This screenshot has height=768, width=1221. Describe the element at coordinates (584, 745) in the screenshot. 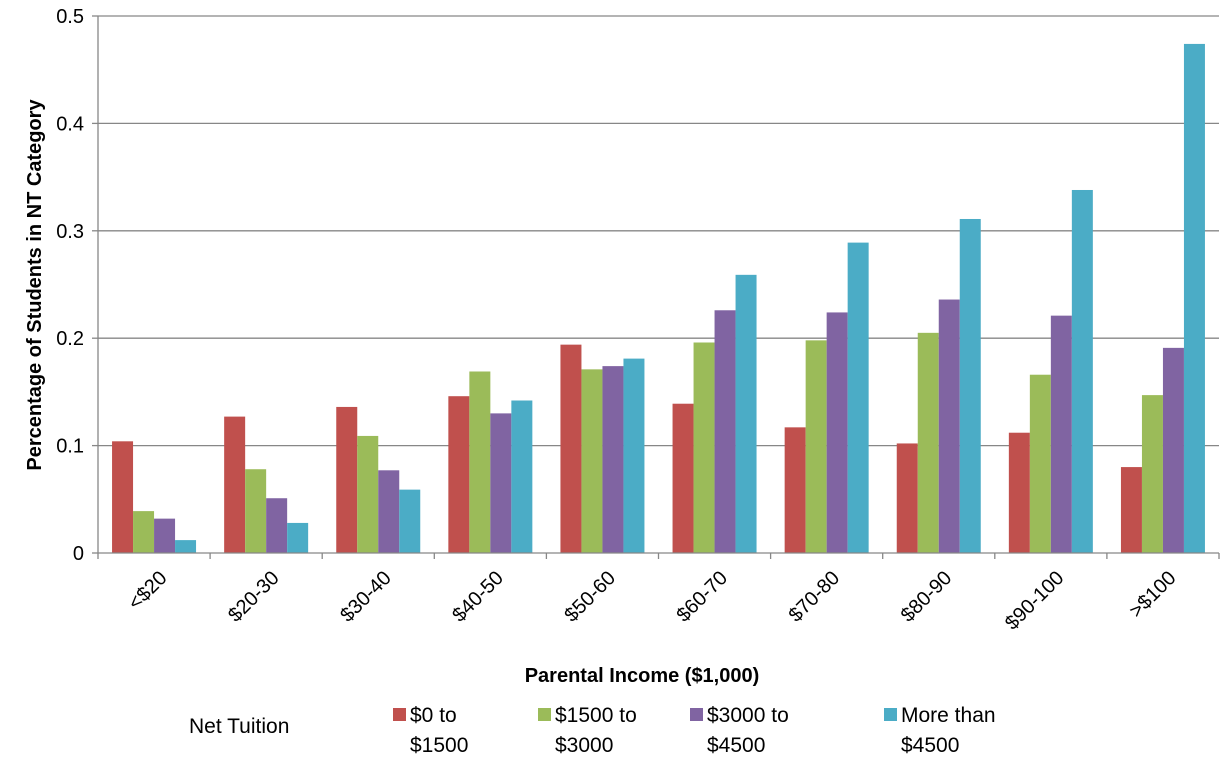

I see `legend-label: $3000` at that location.